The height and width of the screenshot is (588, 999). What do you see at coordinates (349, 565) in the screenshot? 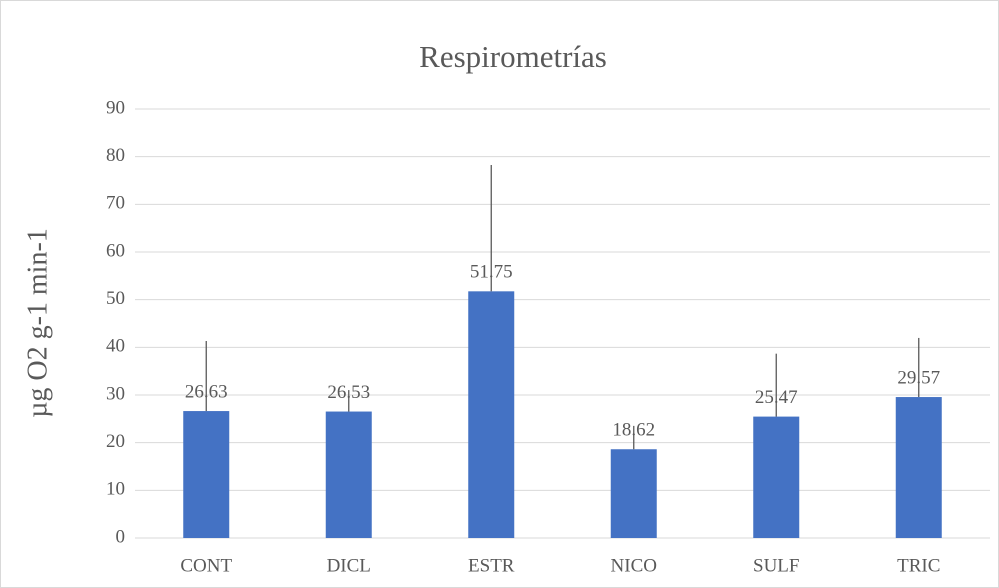
I see `x-tick-label: DICL` at bounding box center [349, 565].